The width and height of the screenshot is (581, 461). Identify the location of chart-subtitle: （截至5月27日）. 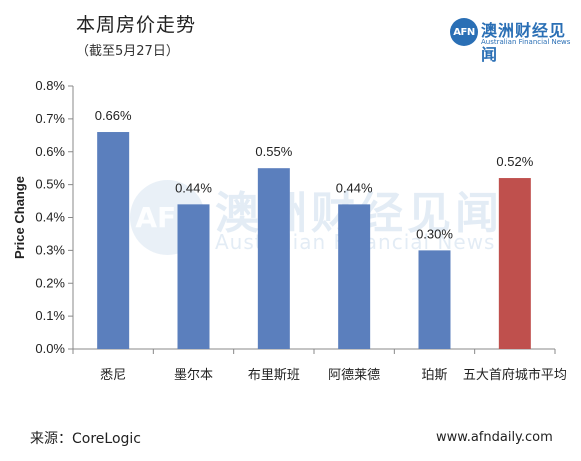
(127, 51).